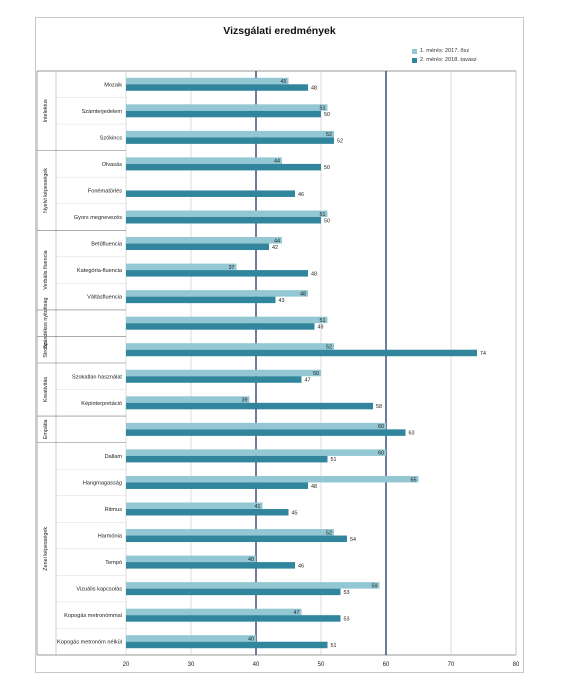 This screenshot has height=693, width=566. Describe the element at coordinates (101, 404) in the screenshot. I see `category-label: Képinterpretáció` at that location.